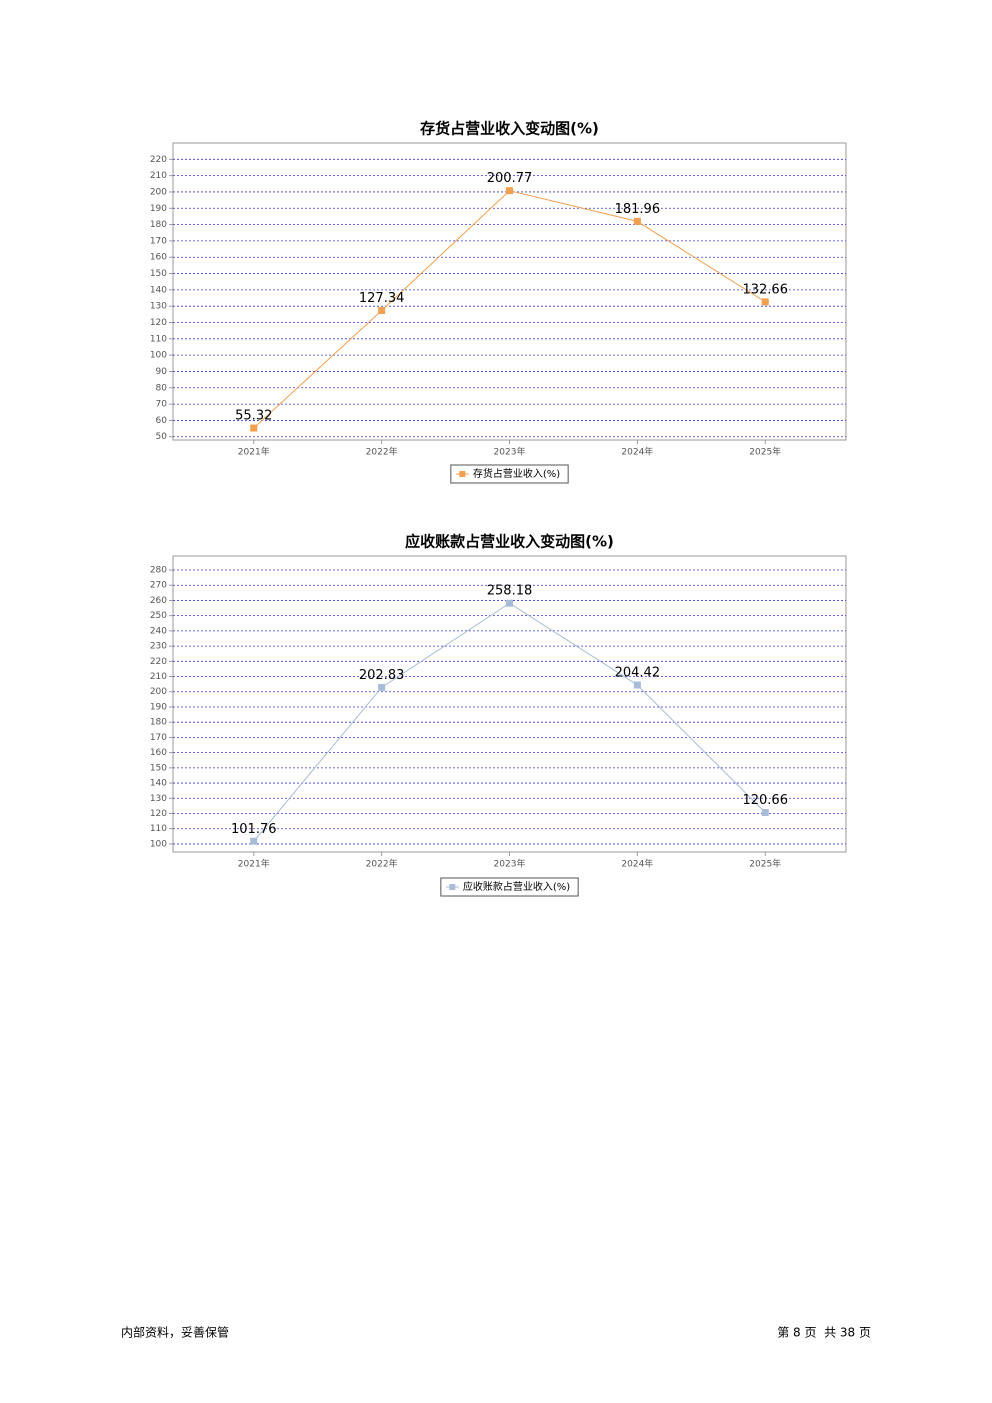 The width and height of the screenshot is (992, 1403). I want to click on y-tick-label: 70, so click(162, 405).